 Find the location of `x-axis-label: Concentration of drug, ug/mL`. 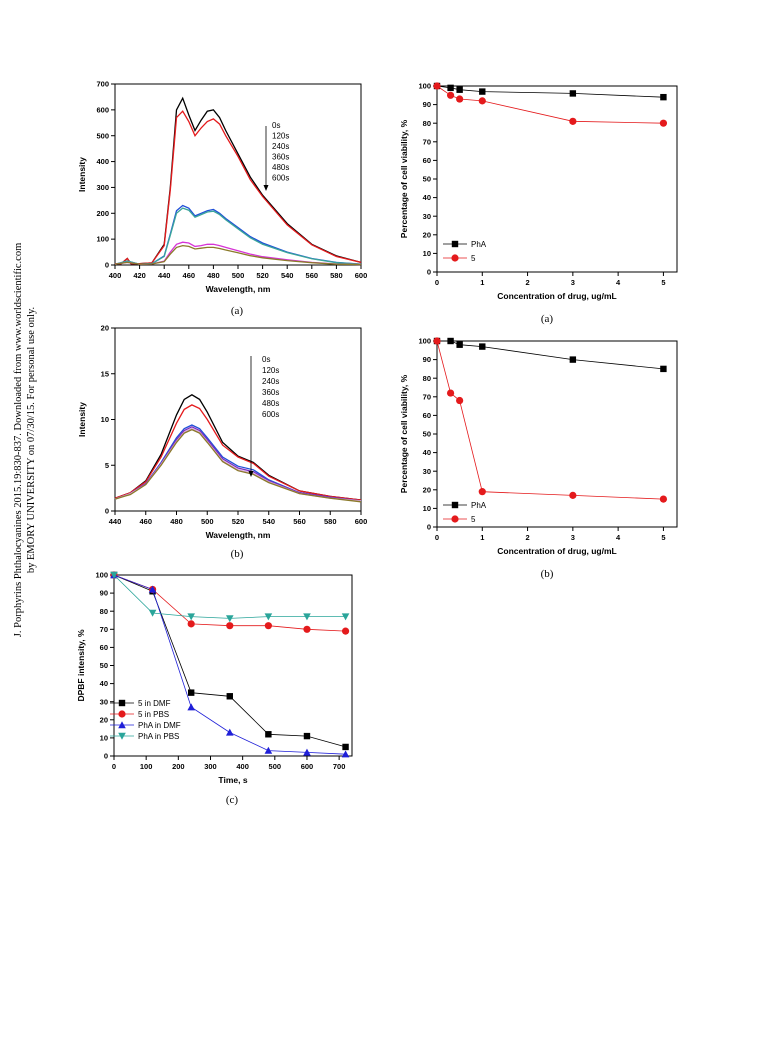

x-axis-label: Concentration of drug, ug/mL is located at coordinates (556, 296).